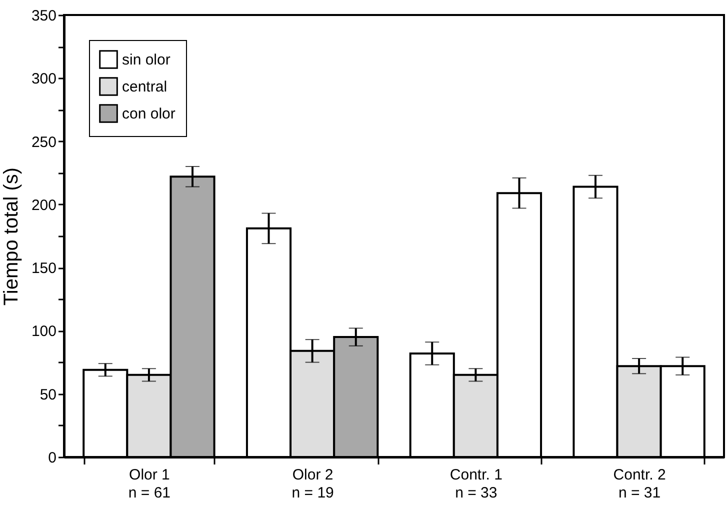 Image resolution: width=728 pixels, height=508 pixels. I want to click on legend-label: sin olor, so click(146, 60).